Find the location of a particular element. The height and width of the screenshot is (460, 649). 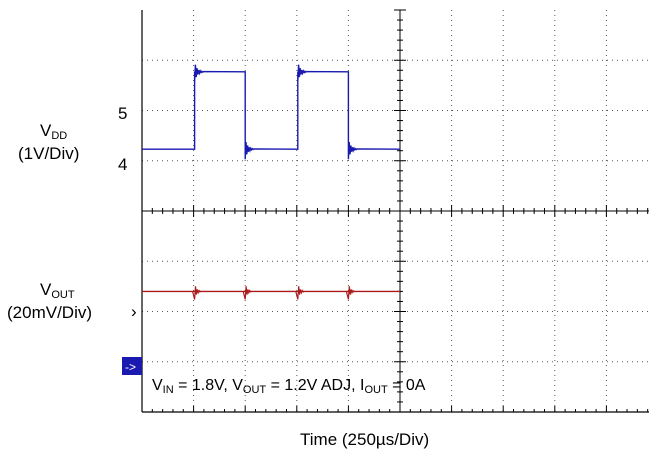

vout-label-sub: OUT is located at coordinates (63, 295).